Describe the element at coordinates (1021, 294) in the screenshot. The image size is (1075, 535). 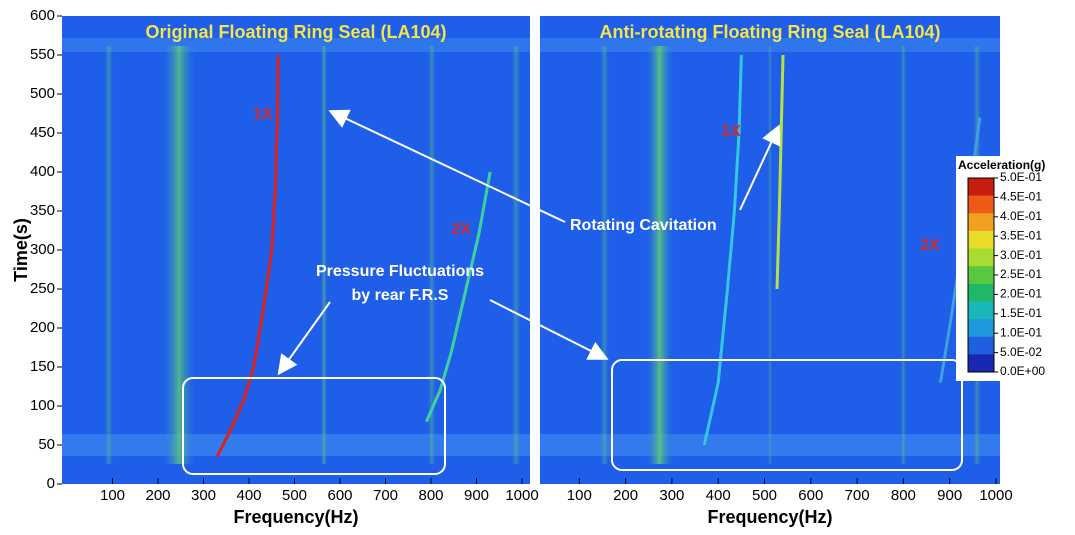
I see `colorbar-tick-label: 2.0E-01` at that location.